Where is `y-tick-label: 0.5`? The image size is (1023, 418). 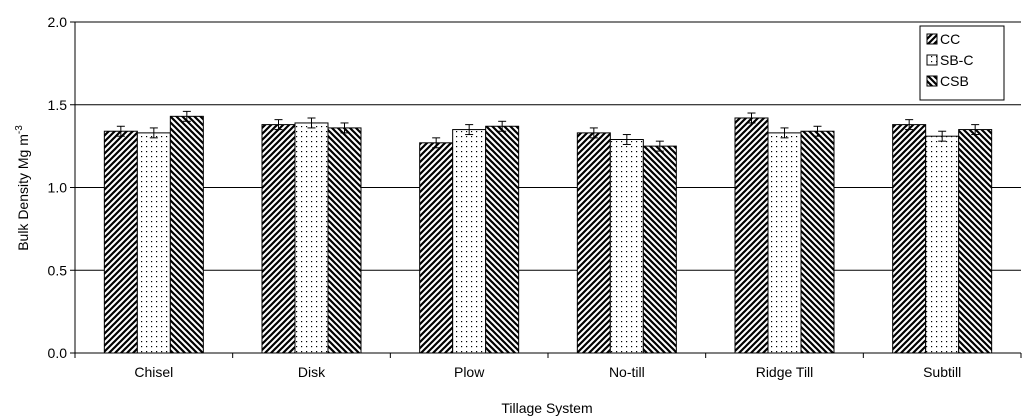
y-tick-label: 0.5 is located at coordinates (58, 270).